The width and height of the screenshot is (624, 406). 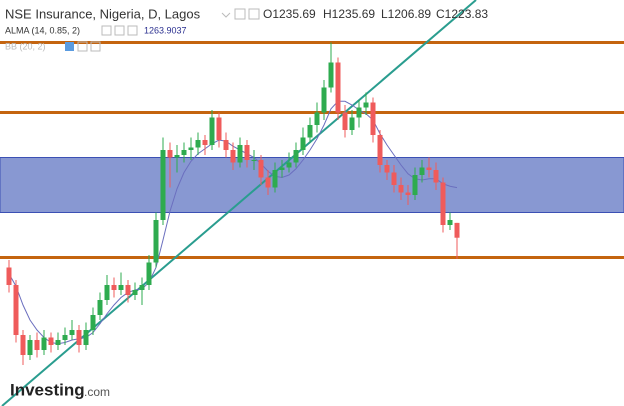 What do you see at coordinates (254, 14) in the screenshot?
I see `toggle-icon` at bounding box center [254, 14].